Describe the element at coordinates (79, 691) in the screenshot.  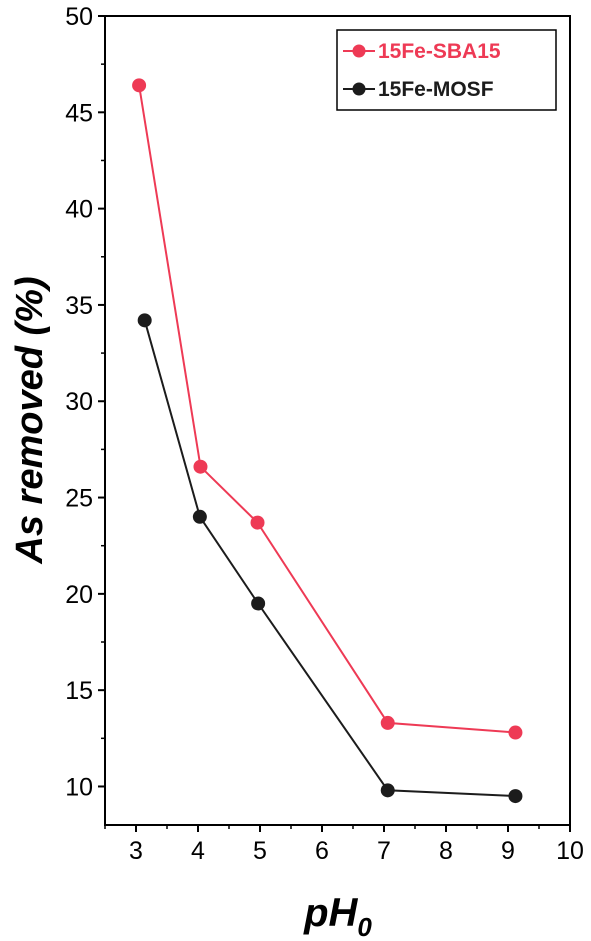
I see `y-tick-label: 15` at that location.